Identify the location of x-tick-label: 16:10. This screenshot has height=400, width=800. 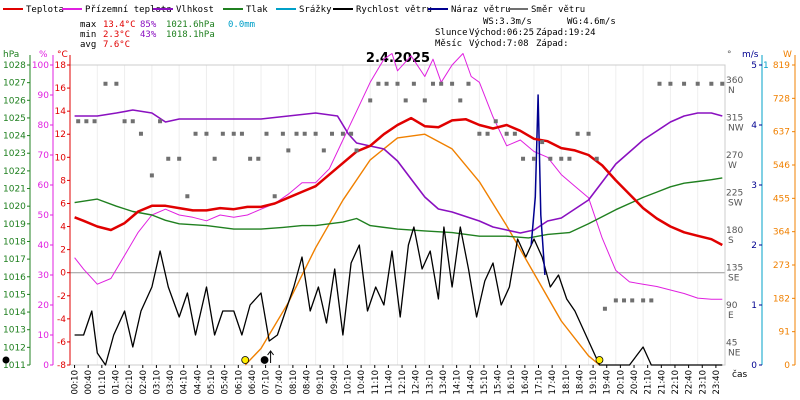
(512, 382).